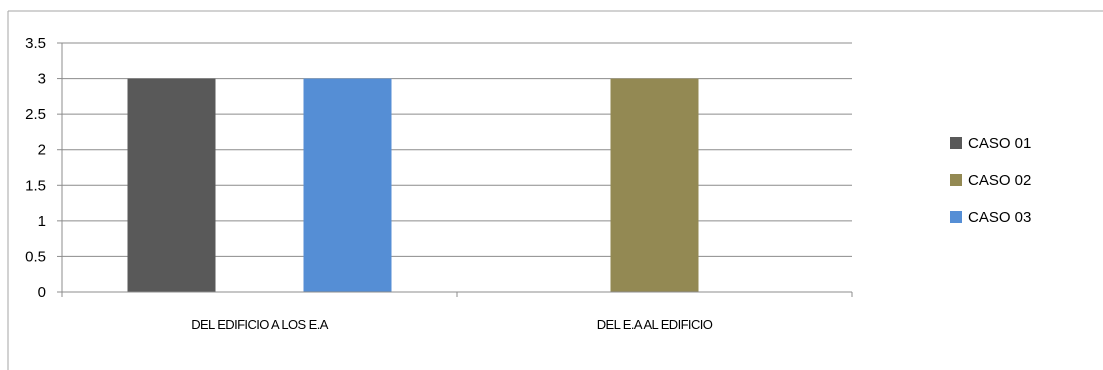 This screenshot has width=1103, height=370. What do you see at coordinates (999, 180) in the screenshot?
I see `legend-label-caso-02: CASO 02` at bounding box center [999, 180].